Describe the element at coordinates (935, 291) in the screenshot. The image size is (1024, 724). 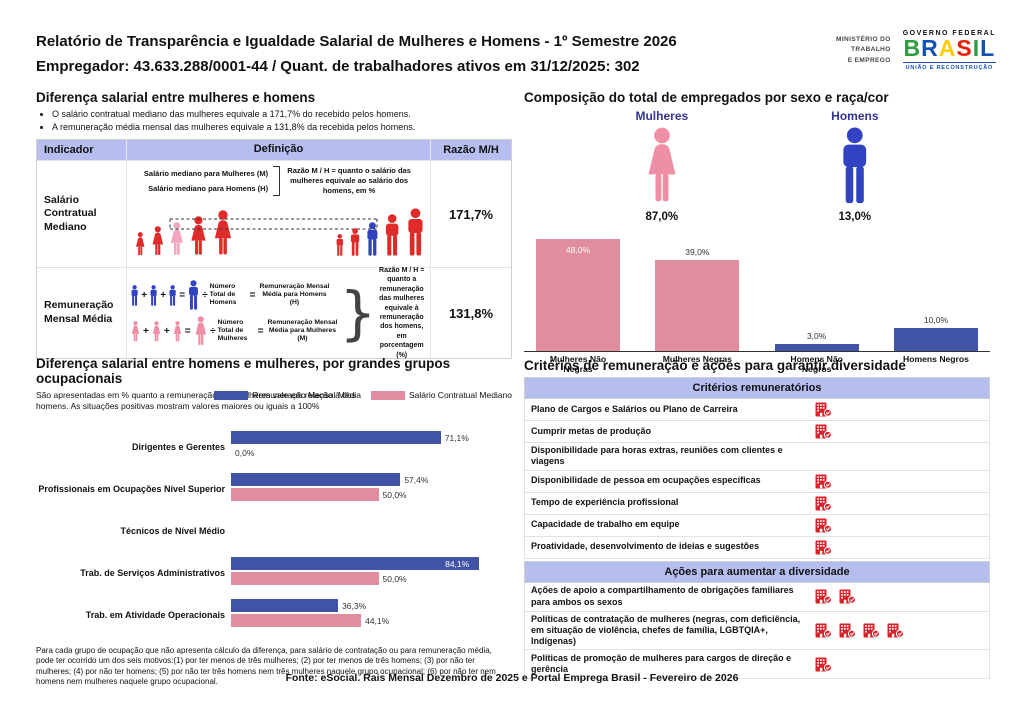
I see `column: 10,0%` at that location.